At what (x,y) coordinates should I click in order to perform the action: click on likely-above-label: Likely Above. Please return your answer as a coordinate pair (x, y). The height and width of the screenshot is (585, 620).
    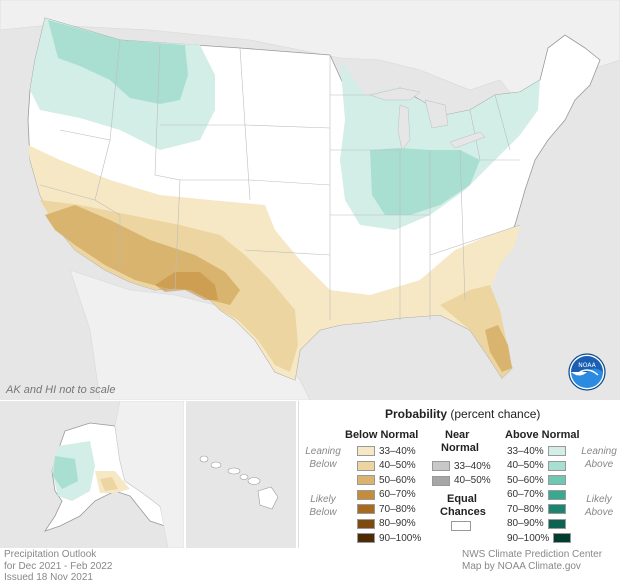
    Looking at the image, I should click on (599, 506).